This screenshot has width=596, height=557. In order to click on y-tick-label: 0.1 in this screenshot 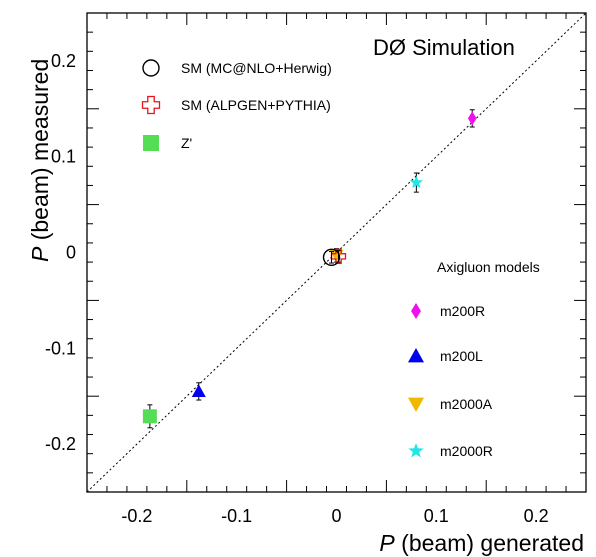, I will do `click(63, 157)`.